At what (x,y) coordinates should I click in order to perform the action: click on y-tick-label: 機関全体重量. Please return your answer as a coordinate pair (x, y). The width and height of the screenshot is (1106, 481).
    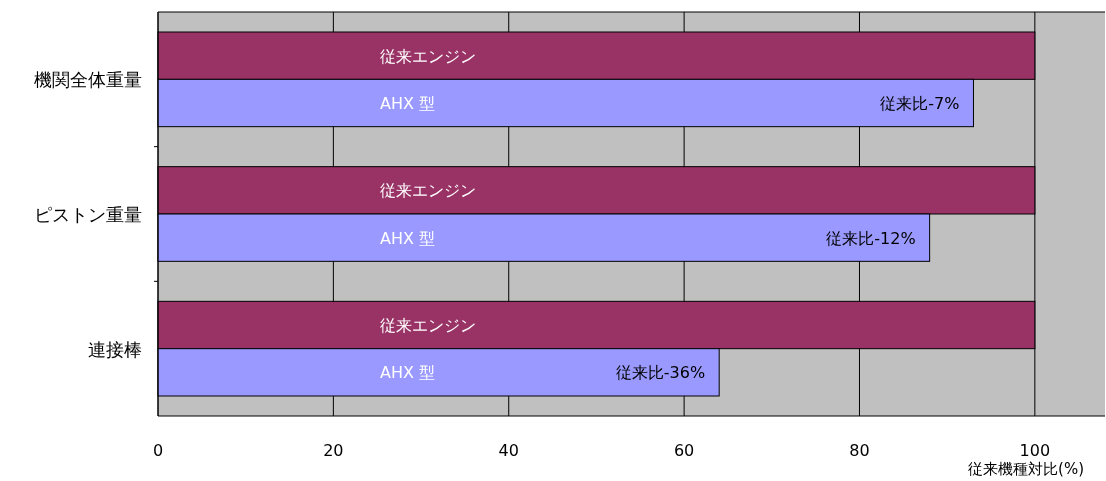
    Looking at the image, I should click on (88, 80).